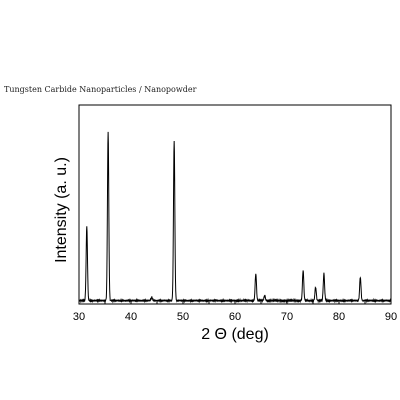 This screenshot has height=400, width=400. Describe the element at coordinates (391, 317) in the screenshot. I see `x-tick-label: 90` at that location.